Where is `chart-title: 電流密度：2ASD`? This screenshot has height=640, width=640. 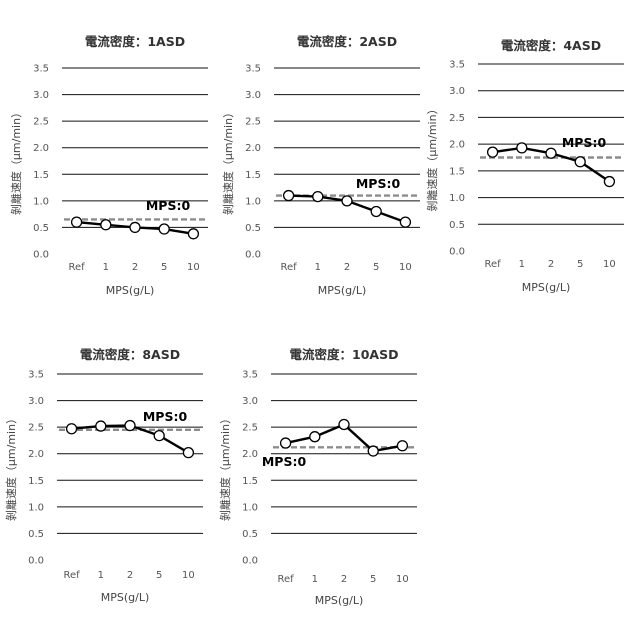
chart-title: 電流密度：2ASD is located at coordinates (347, 41).